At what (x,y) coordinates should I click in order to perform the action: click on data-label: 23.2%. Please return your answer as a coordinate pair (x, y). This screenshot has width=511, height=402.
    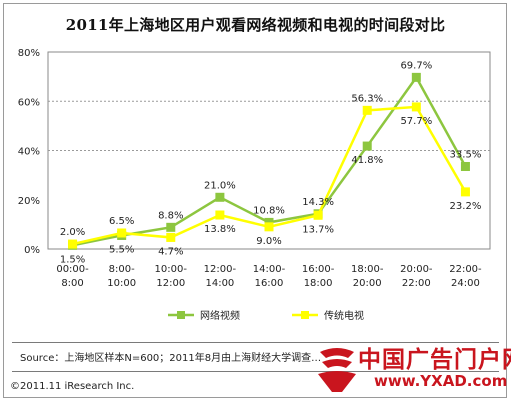
    Looking at the image, I should click on (466, 206).